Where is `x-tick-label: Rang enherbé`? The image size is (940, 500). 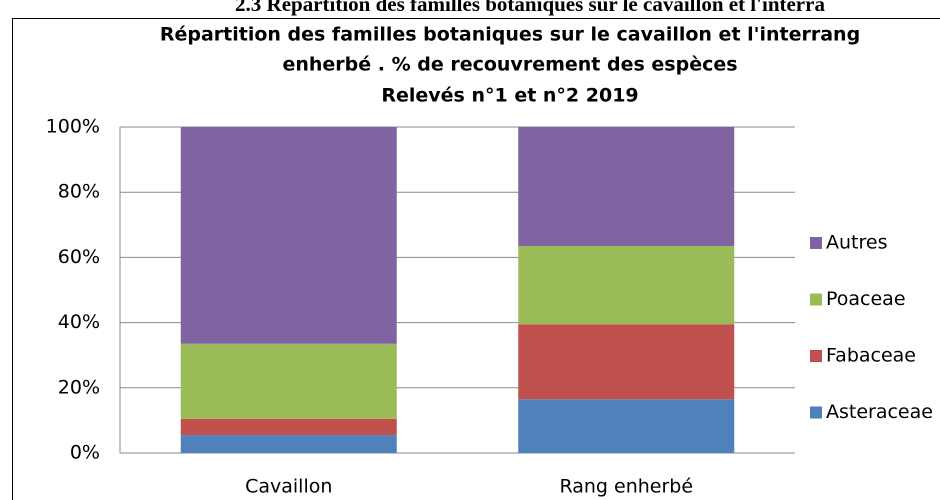 x-tick-label: Rang enherbé is located at coordinates (626, 487).